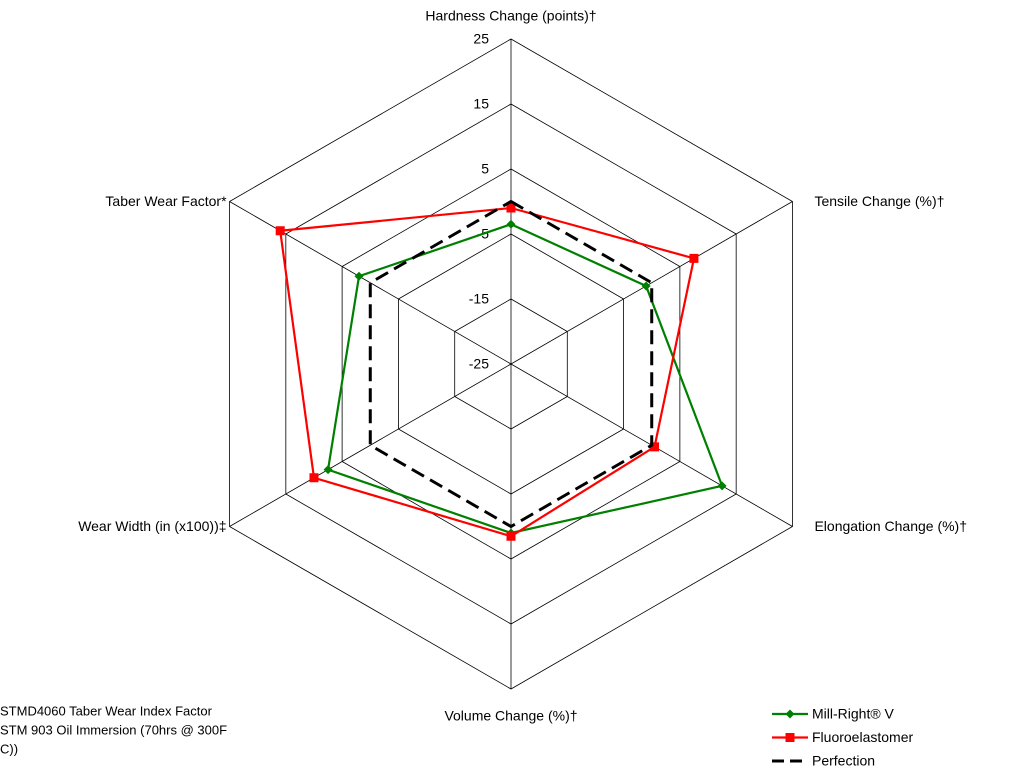  Describe the element at coordinates (479, 299) in the screenshot. I see `r-tick-label: -15` at that location.